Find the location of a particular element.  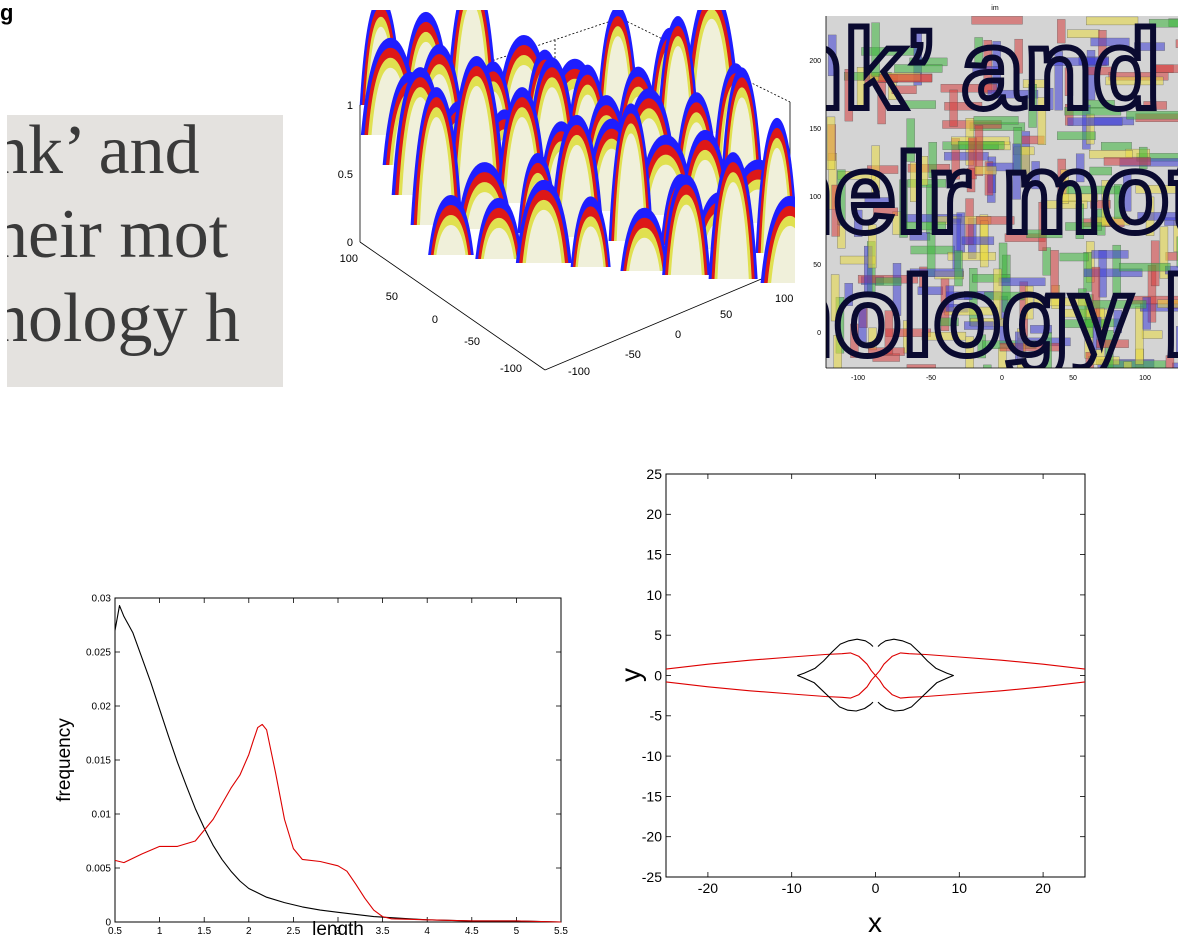

heading-fragment: g is located at coordinates (6, 13).